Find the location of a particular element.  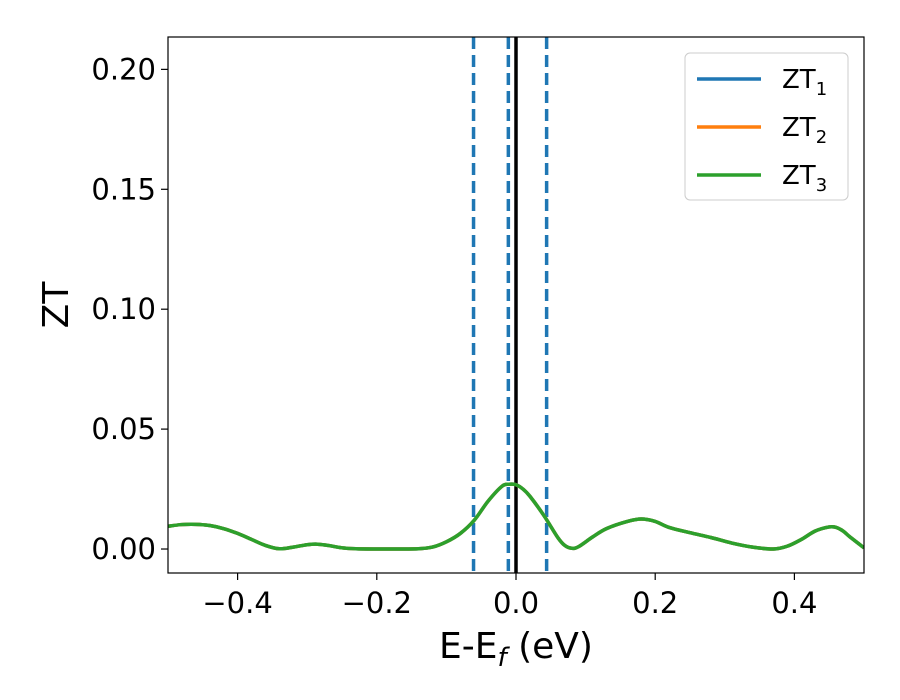

series-lines is located at coordinates (516, 516).